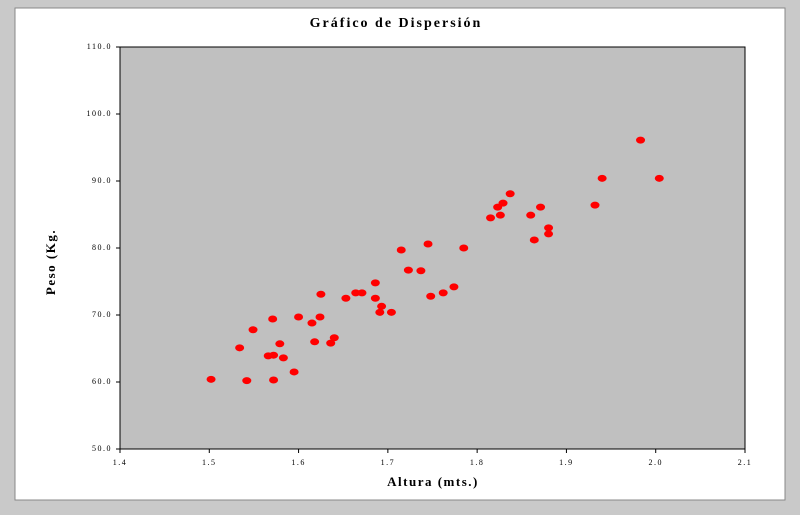  Describe the element at coordinates (433, 481) in the screenshot. I see `x-axis-label: Altura (mts.)` at that location.